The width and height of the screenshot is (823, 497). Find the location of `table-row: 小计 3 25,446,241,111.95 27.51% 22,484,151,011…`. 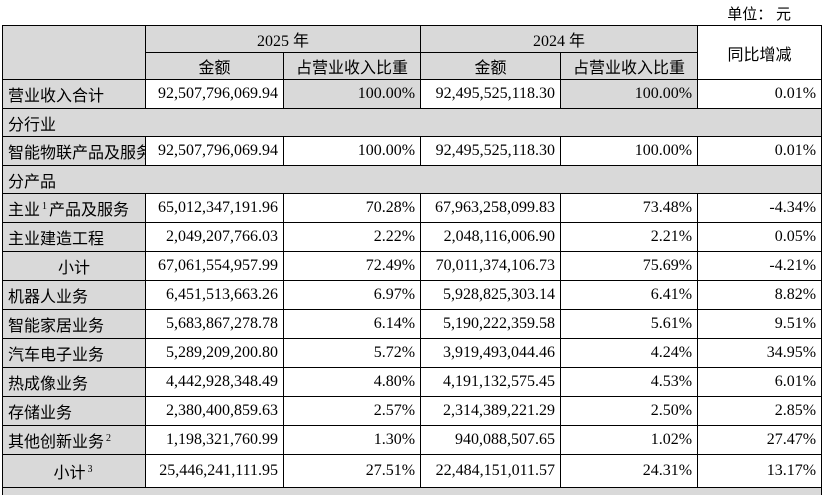

table-row: 小计 3 25,446,241,111.95 27.51% 22,484,151,011… is located at coordinates (412, 471).